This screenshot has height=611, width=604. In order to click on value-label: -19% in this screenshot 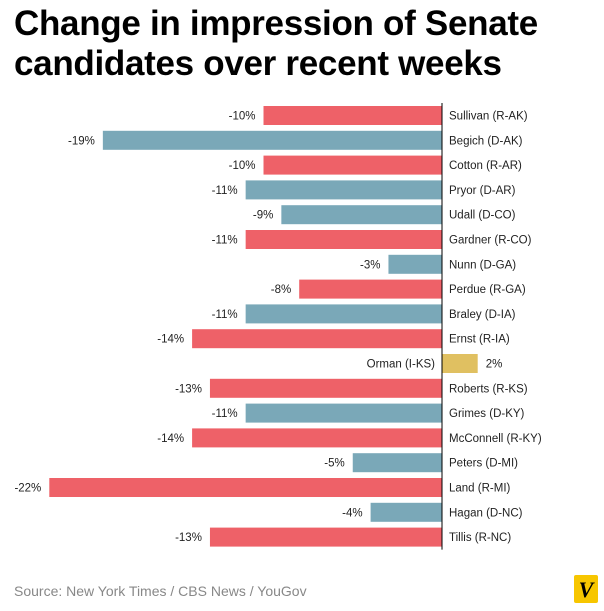, I will do `click(81, 141)`.